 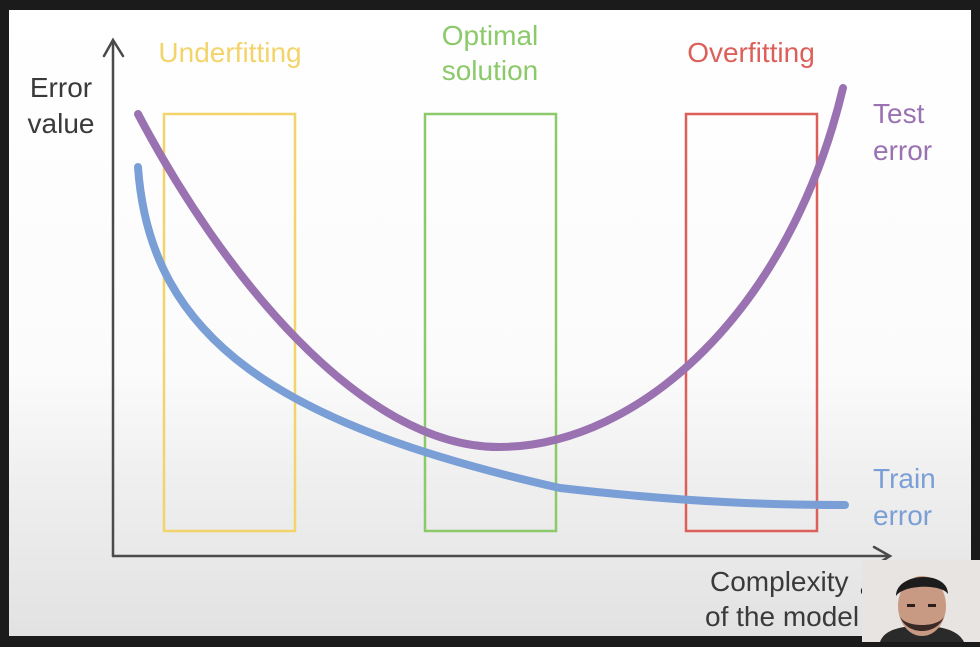 What do you see at coordinates (490, 35) in the screenshot?
I see `optimal-label-line-1: Optimal` at bounding box center [490, 35].